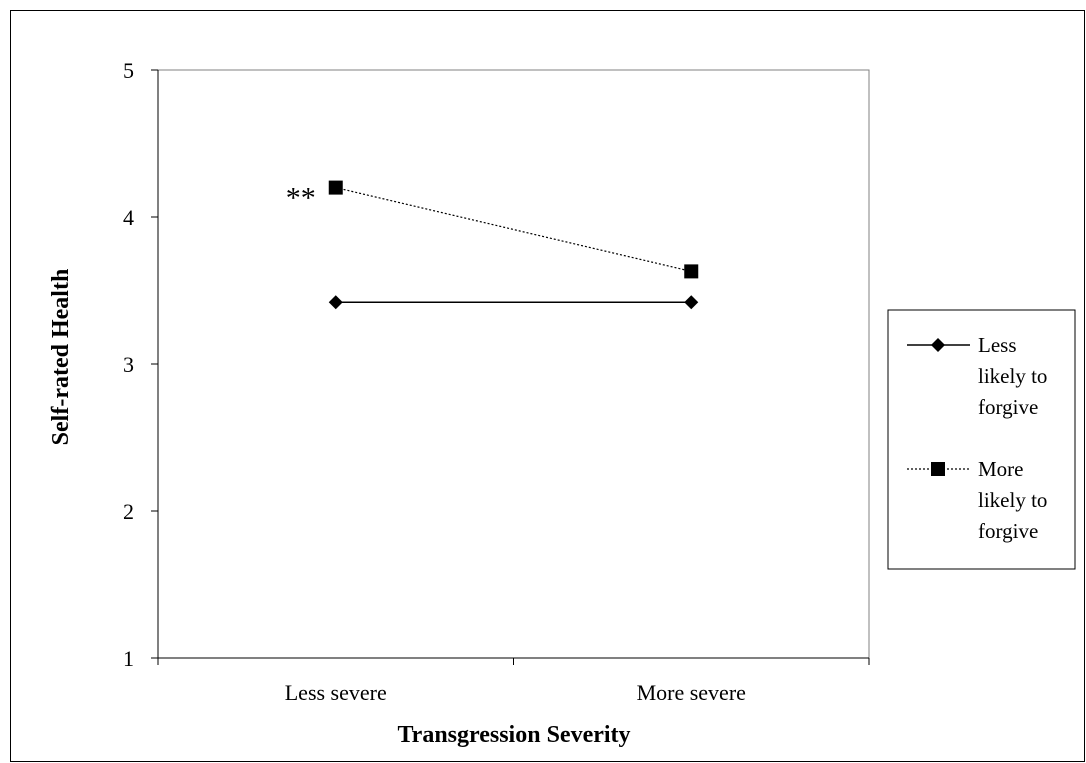 This screenshot has width=1086, height=763. I want to click on legend-label: Less, so click(997, 345).